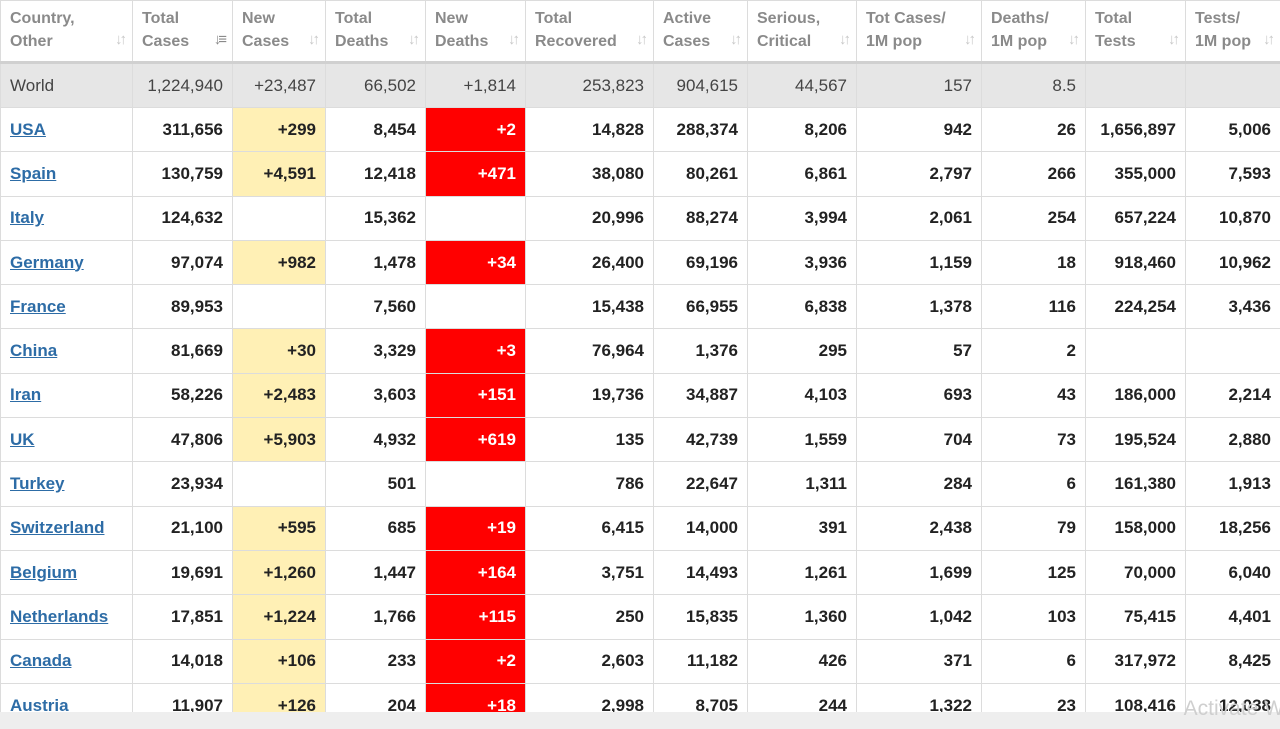 Image resolution: width=1280 pixels, height=729 pixels. What do you see at coordinates (475, 351) in the screenshot?
I see `cell-new-deaths: +3` at bounding box center [475, 351].